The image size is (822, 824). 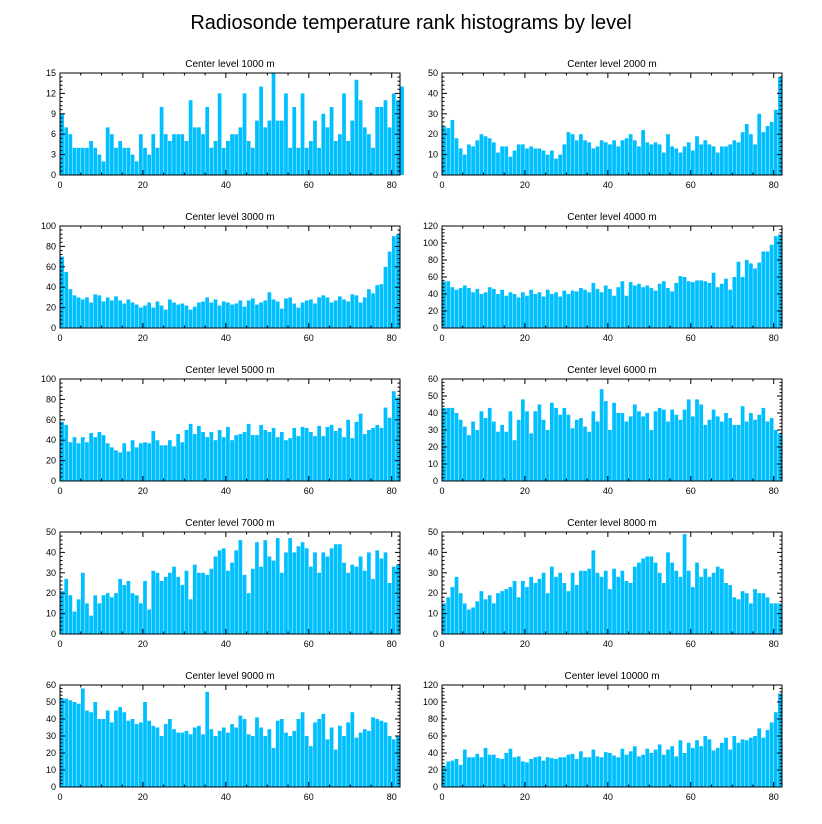 I want to click on panel-title: Center level 7000 m, so click(x=230, y=523).